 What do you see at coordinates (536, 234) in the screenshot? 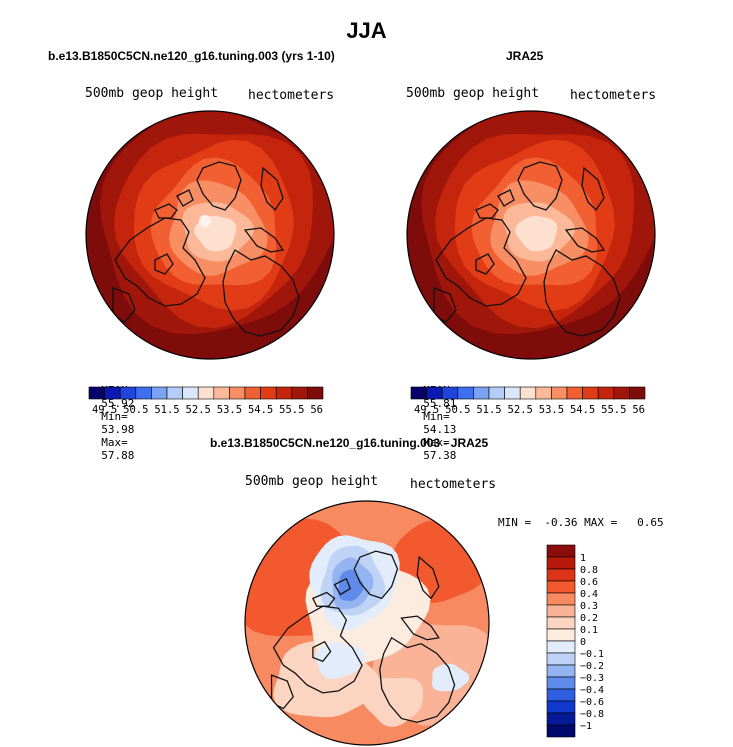
I see `panel2-contour-fill` at bounding box center [536, 234].